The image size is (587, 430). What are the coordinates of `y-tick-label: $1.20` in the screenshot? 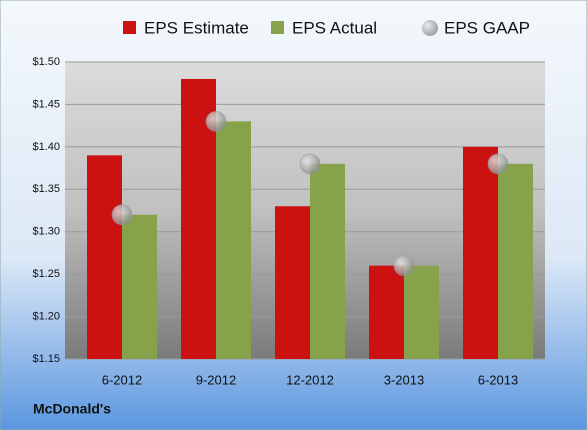 It's located at (46, 316).